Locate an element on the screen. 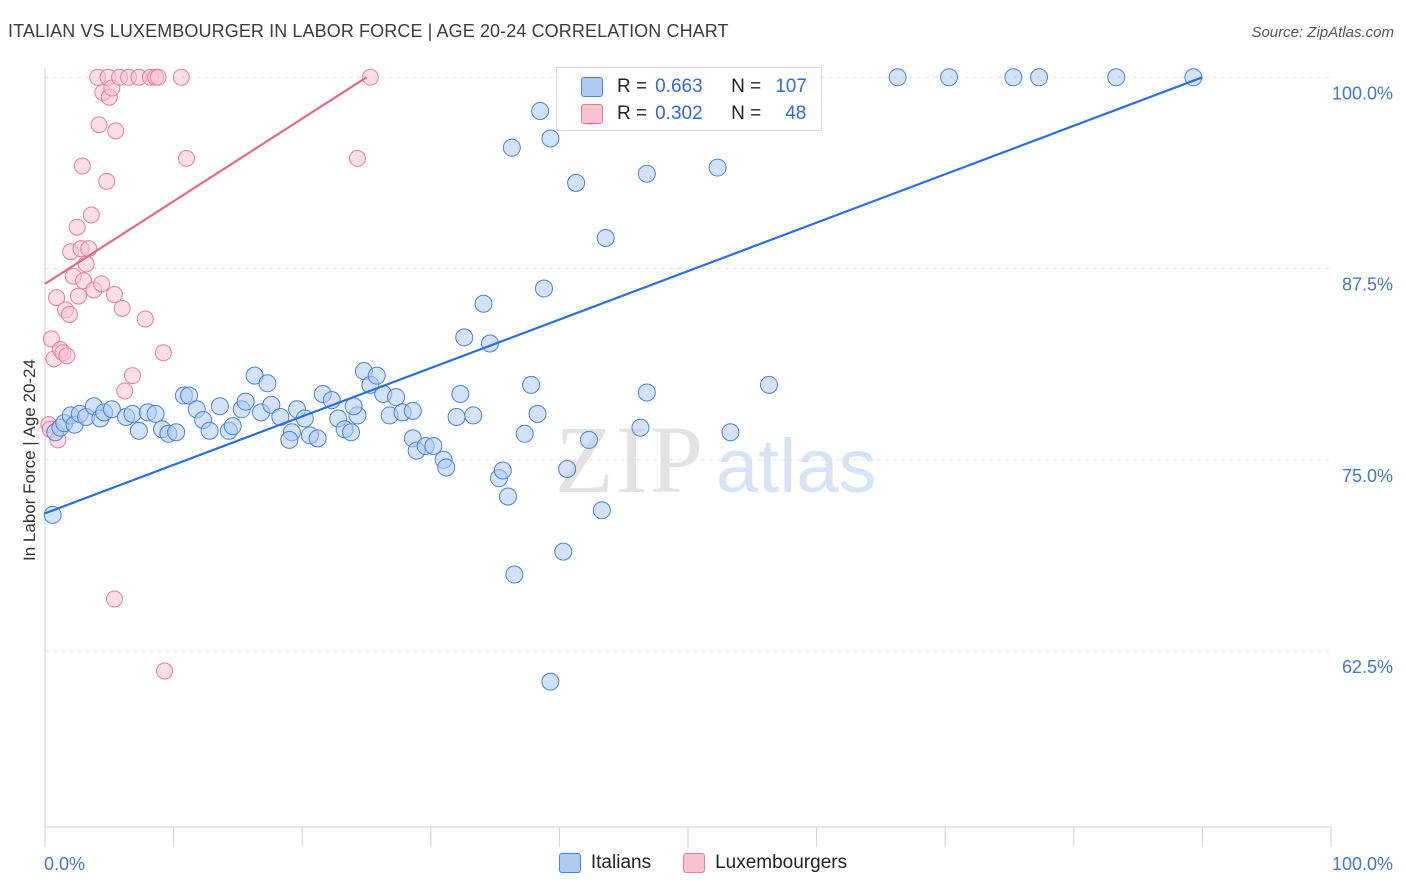 The image size is (1406, 892). y-tick-label: 87.5% is located at coordinates (1367, 285).